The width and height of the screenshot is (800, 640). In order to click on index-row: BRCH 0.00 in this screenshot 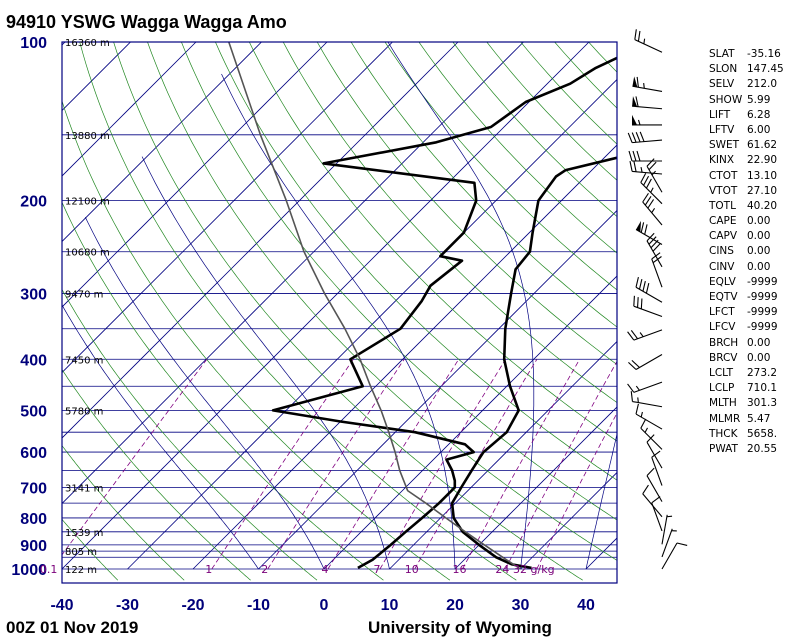, I will do `click(753, 343)`.